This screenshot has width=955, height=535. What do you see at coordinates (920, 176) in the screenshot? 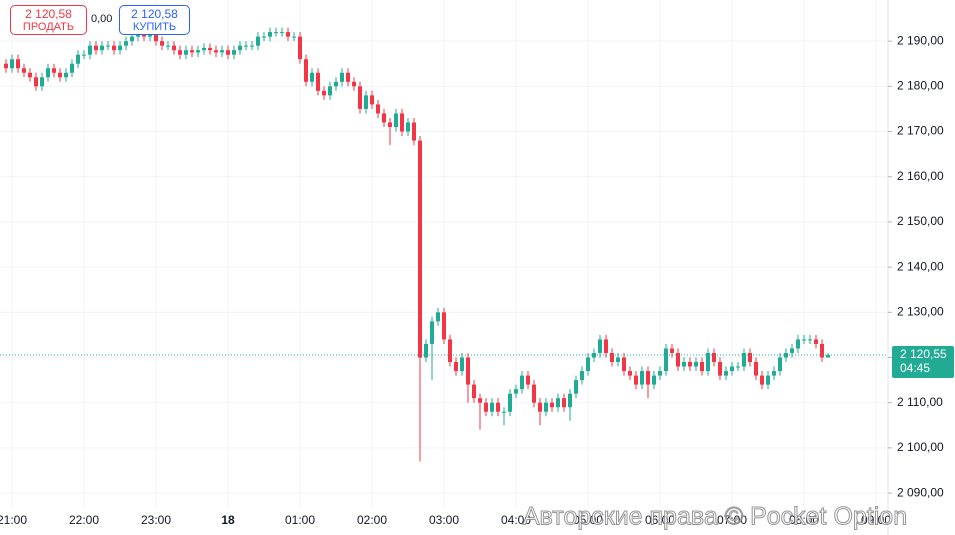
I see `y-tick-label: 2 160,00` at bounding box center [920, 176].